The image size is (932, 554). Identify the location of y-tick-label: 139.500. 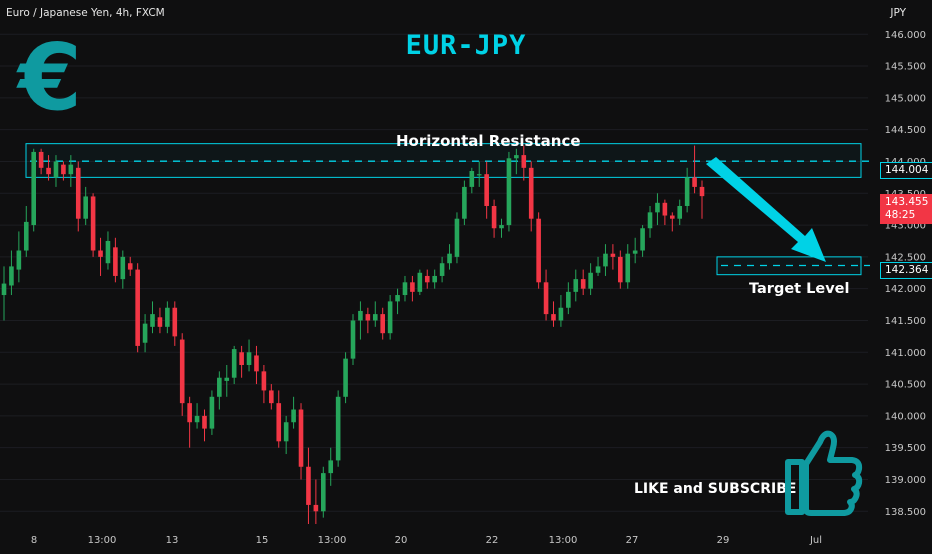
(905, 448).